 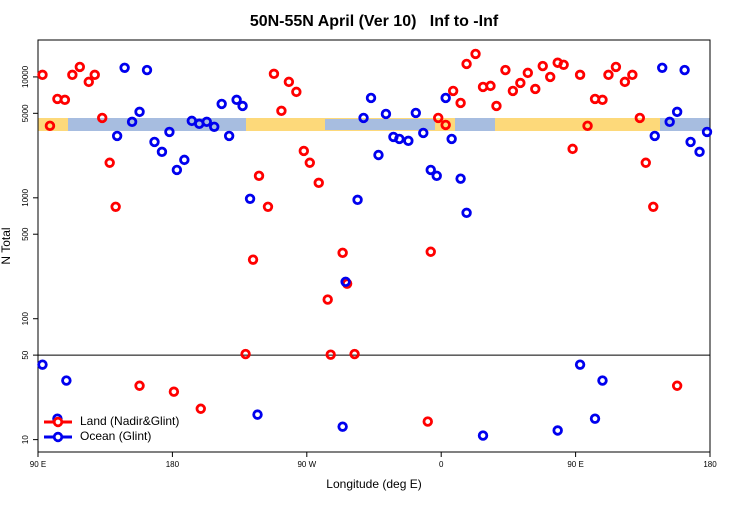 I want to click on y-tick-label: 5000, so click(x=25, y=113).